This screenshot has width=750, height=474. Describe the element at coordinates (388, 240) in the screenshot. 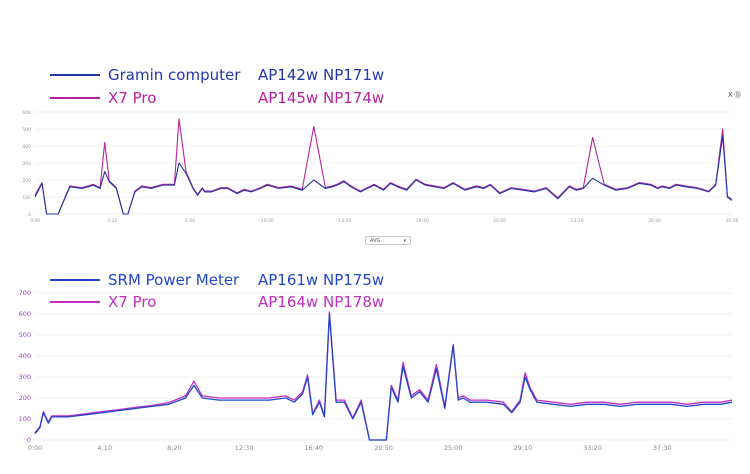

I see `metric-dropdown: AVG ▾` at that location.